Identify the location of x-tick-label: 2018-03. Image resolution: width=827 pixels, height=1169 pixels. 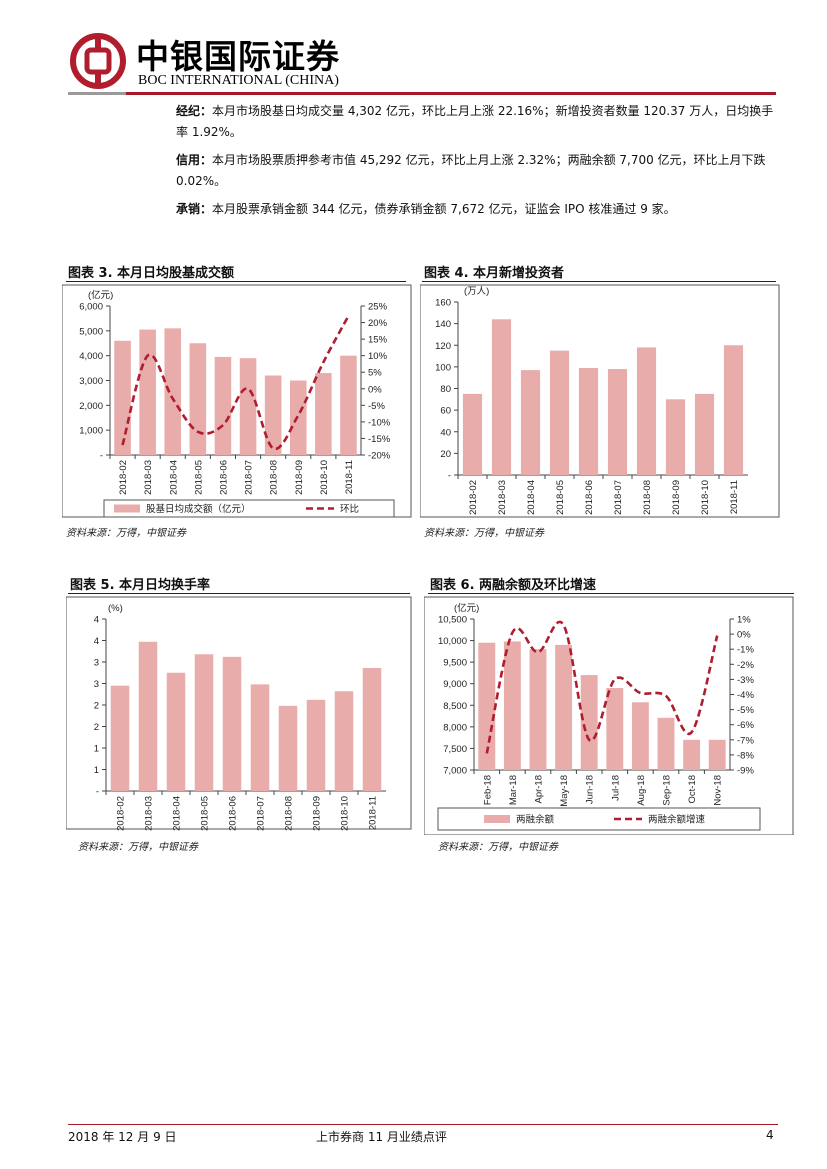
(502, 497).